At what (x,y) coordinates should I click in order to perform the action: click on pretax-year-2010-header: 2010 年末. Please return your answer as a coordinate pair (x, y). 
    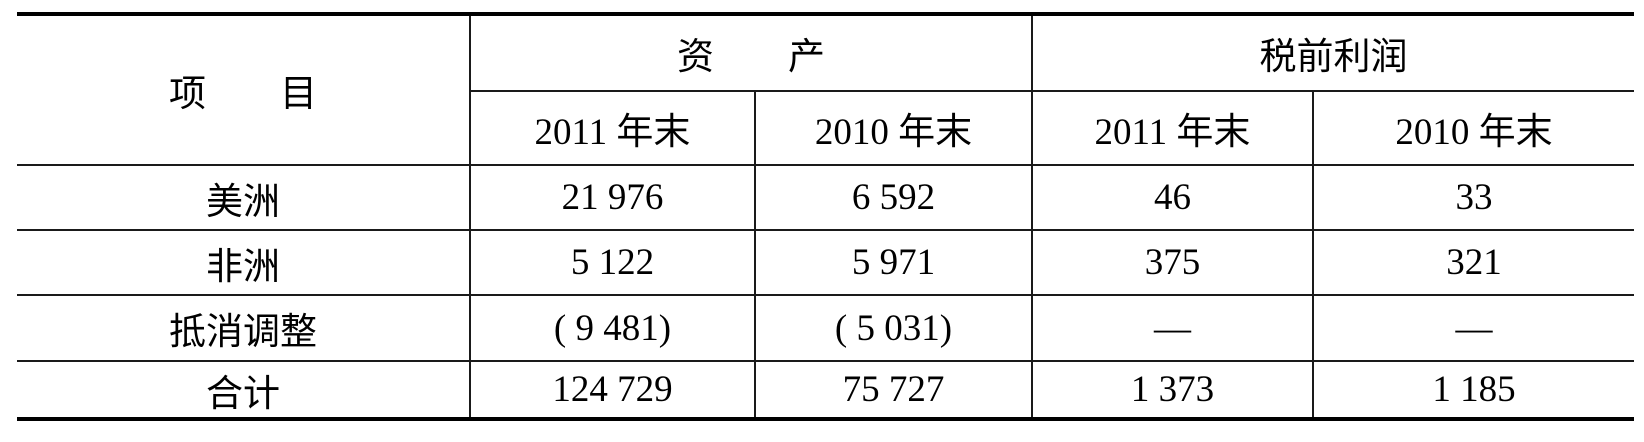
    Looking at the image, I should click on (1473, 128).